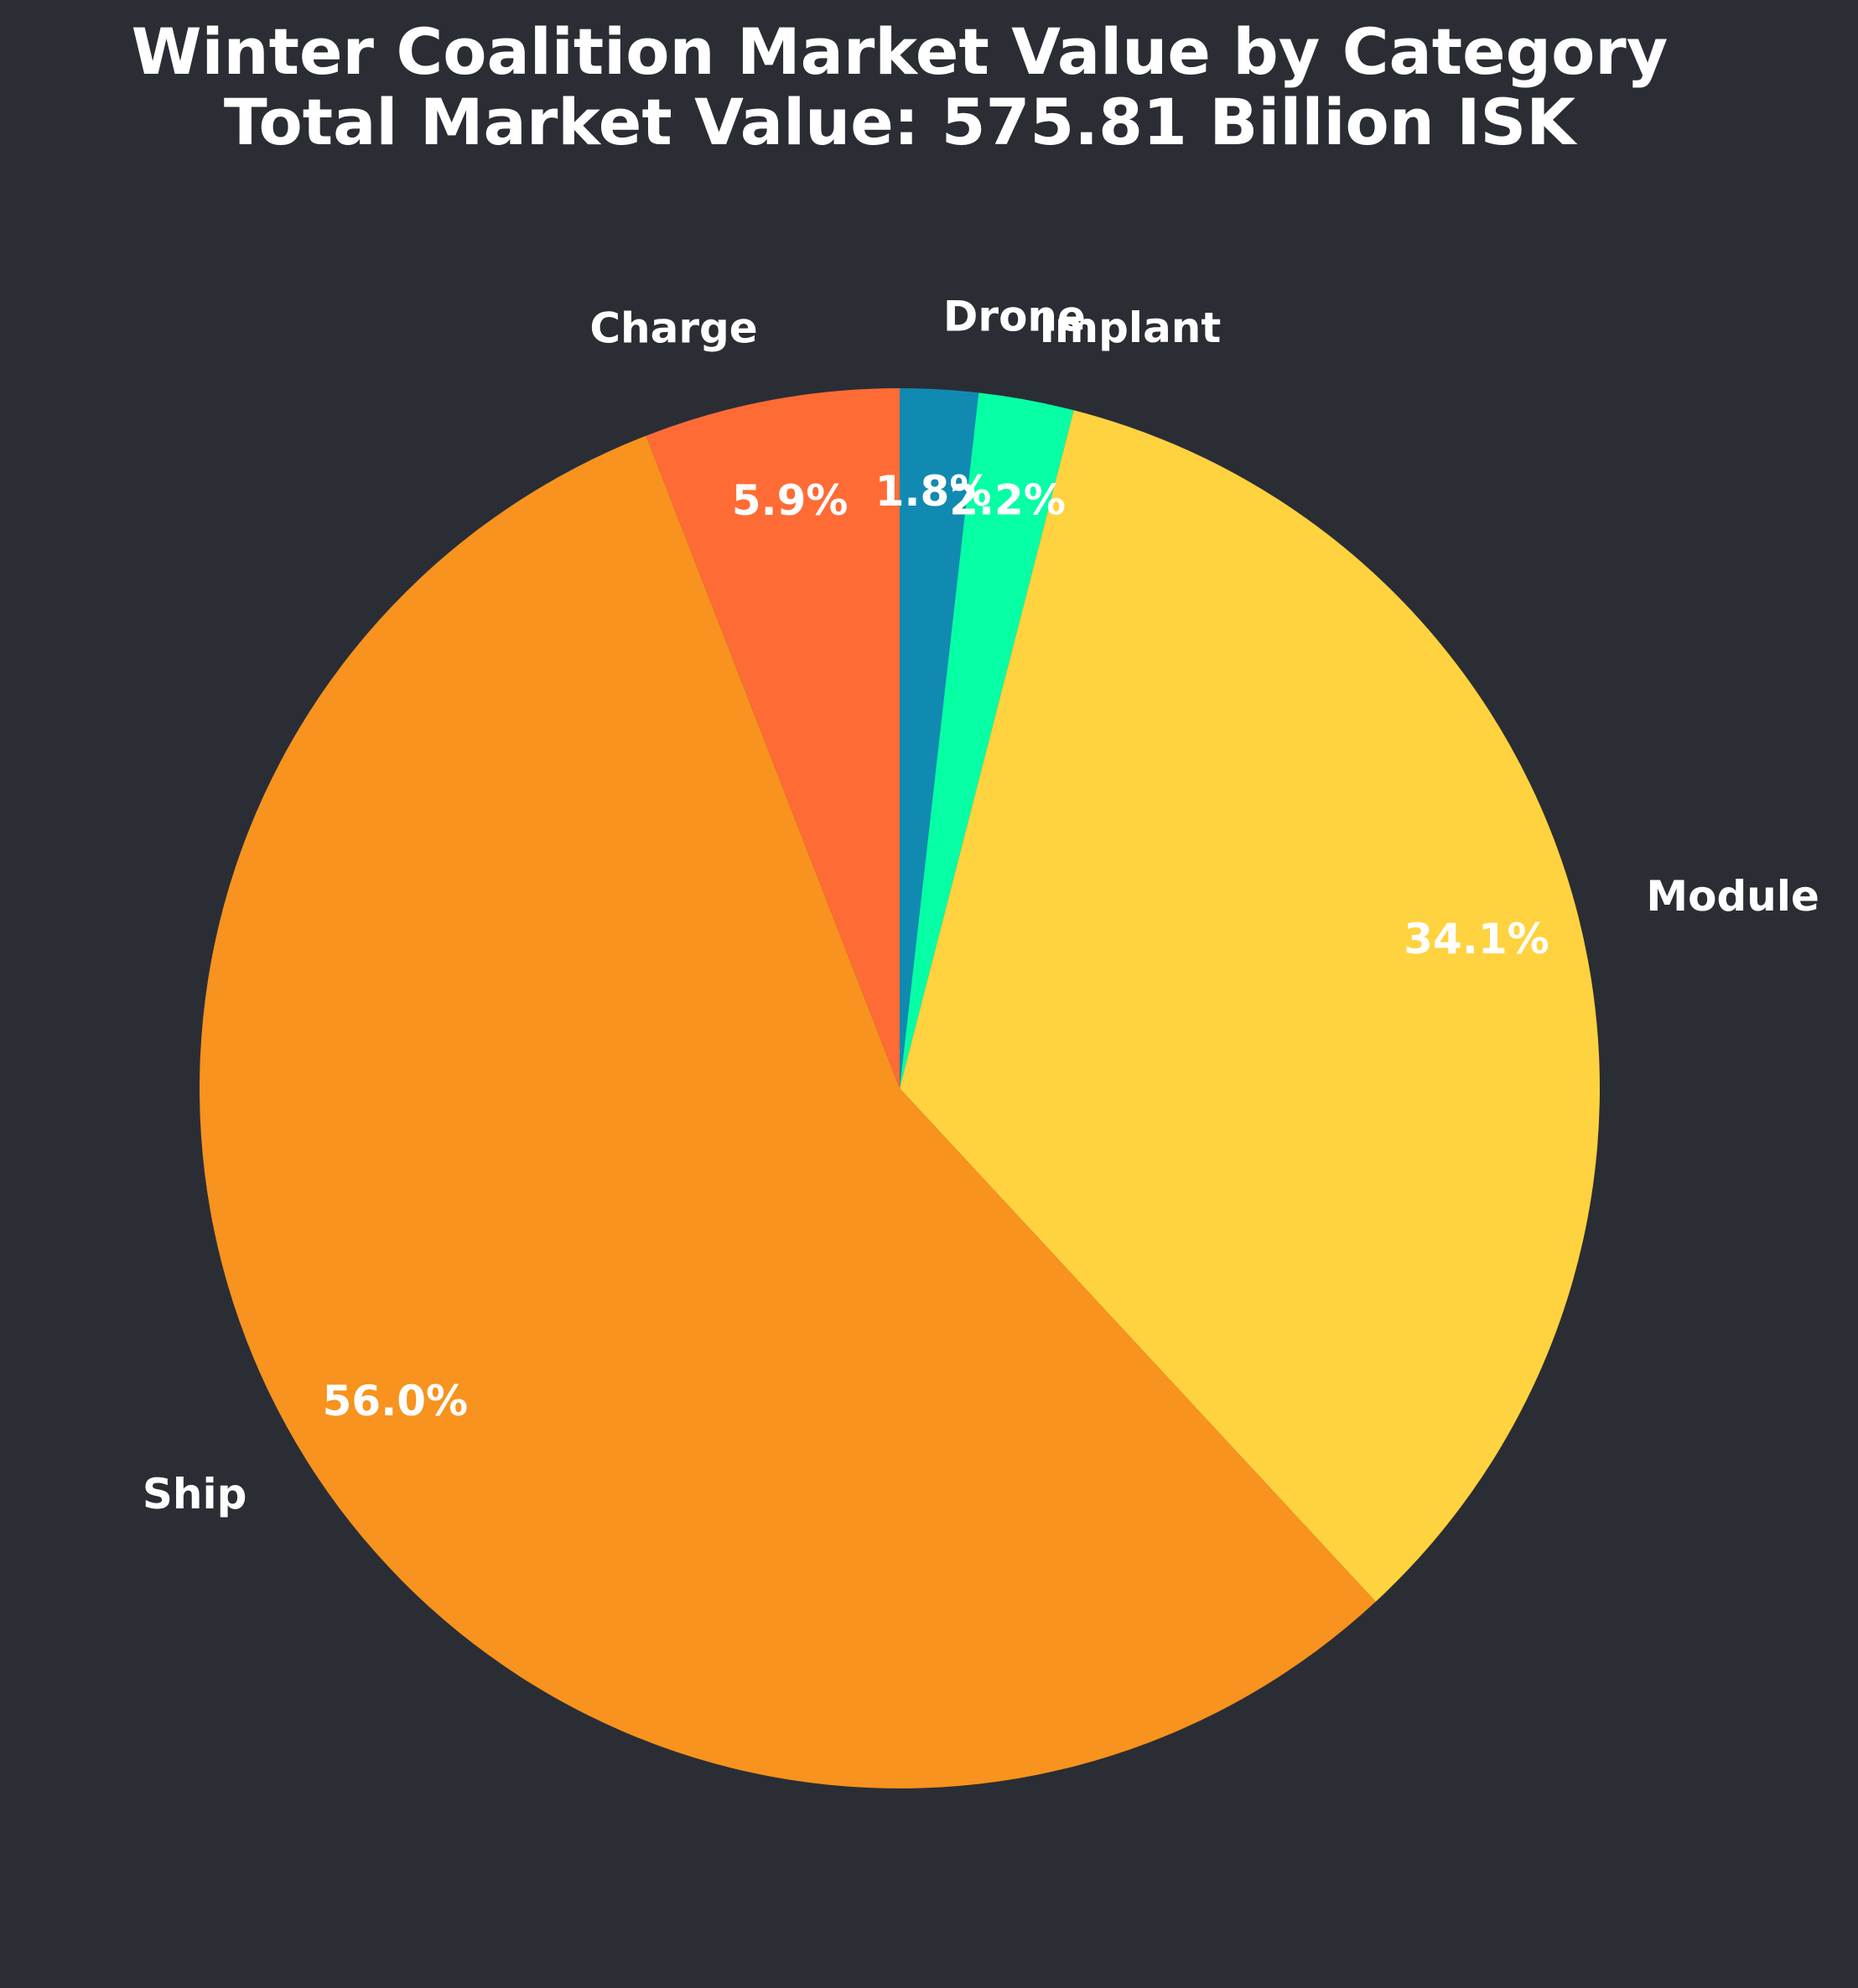  Describe the element at coordinates (933, 492) in the screenshot. I see `percent-label-drone: 1.8%` at that location.